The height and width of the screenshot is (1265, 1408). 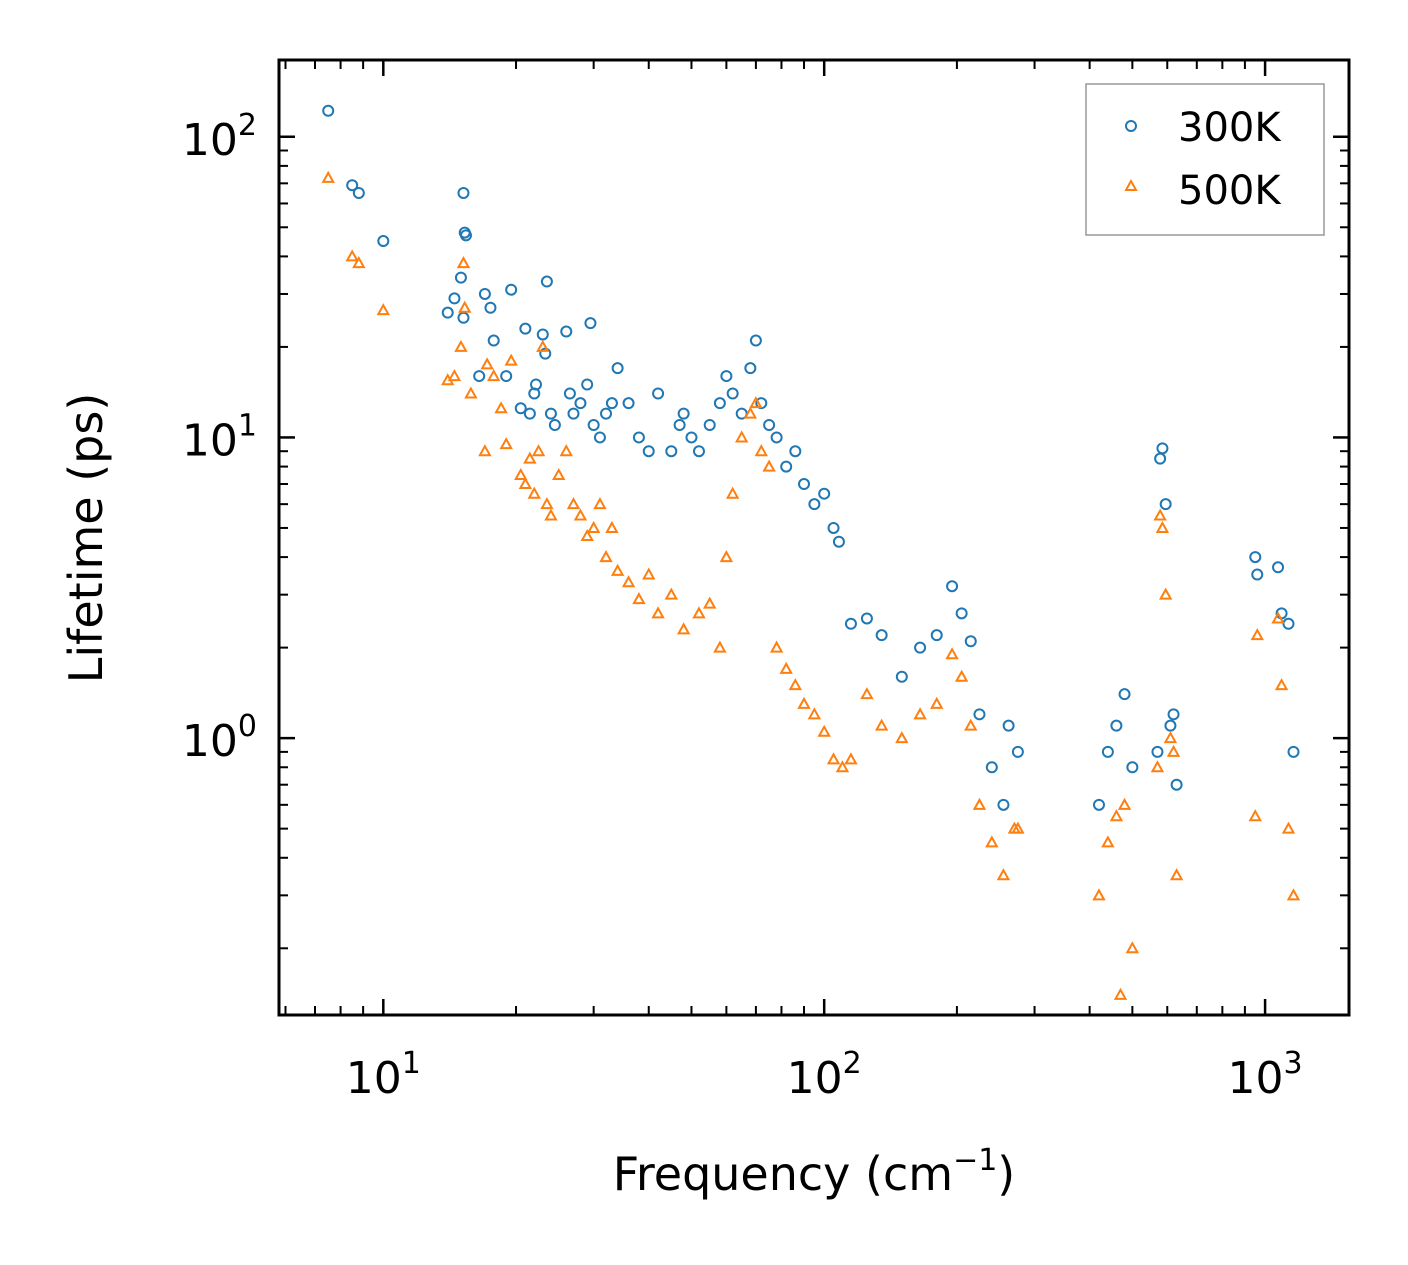 I want to click on legend-marker-500k, so click(x=1131, y=184).